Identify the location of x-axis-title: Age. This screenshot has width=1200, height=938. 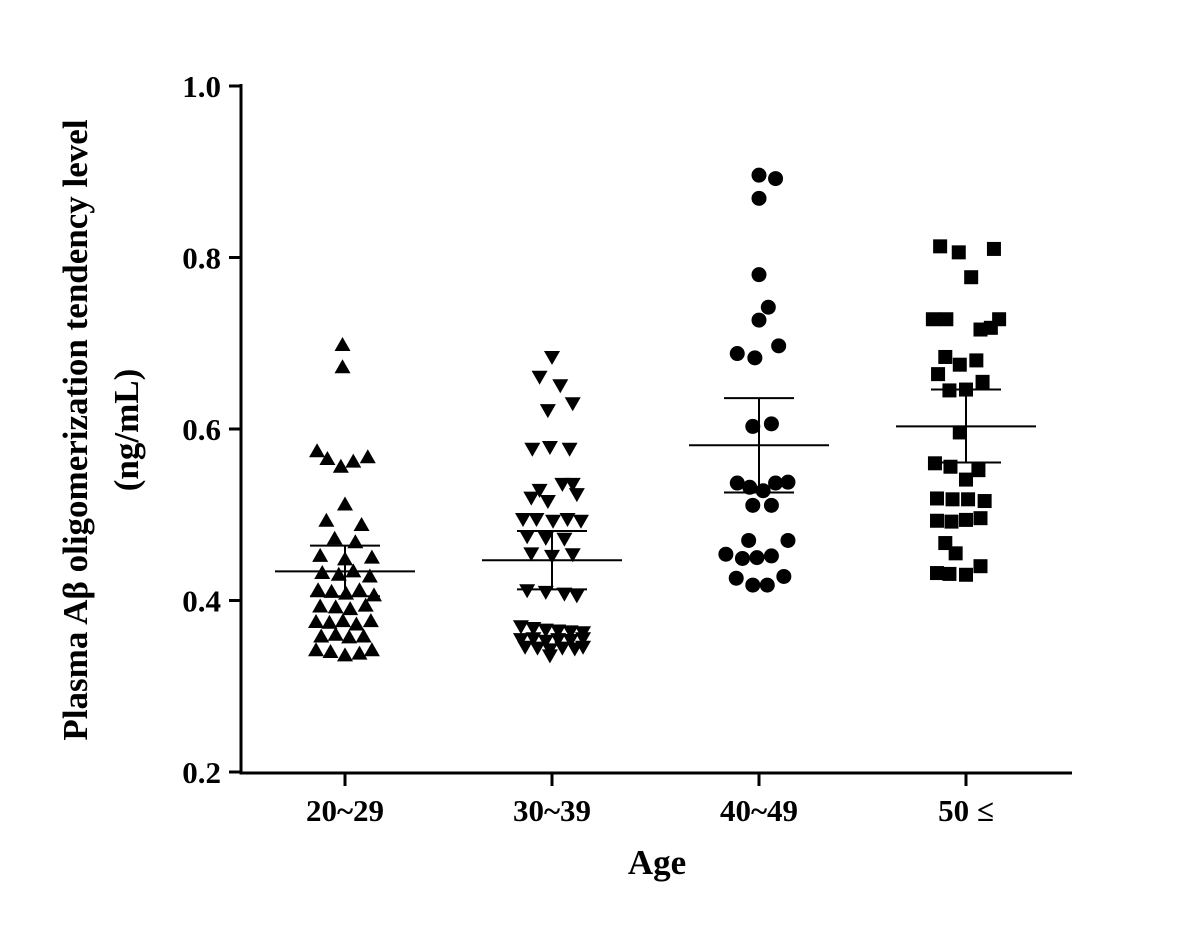
(657, 862).